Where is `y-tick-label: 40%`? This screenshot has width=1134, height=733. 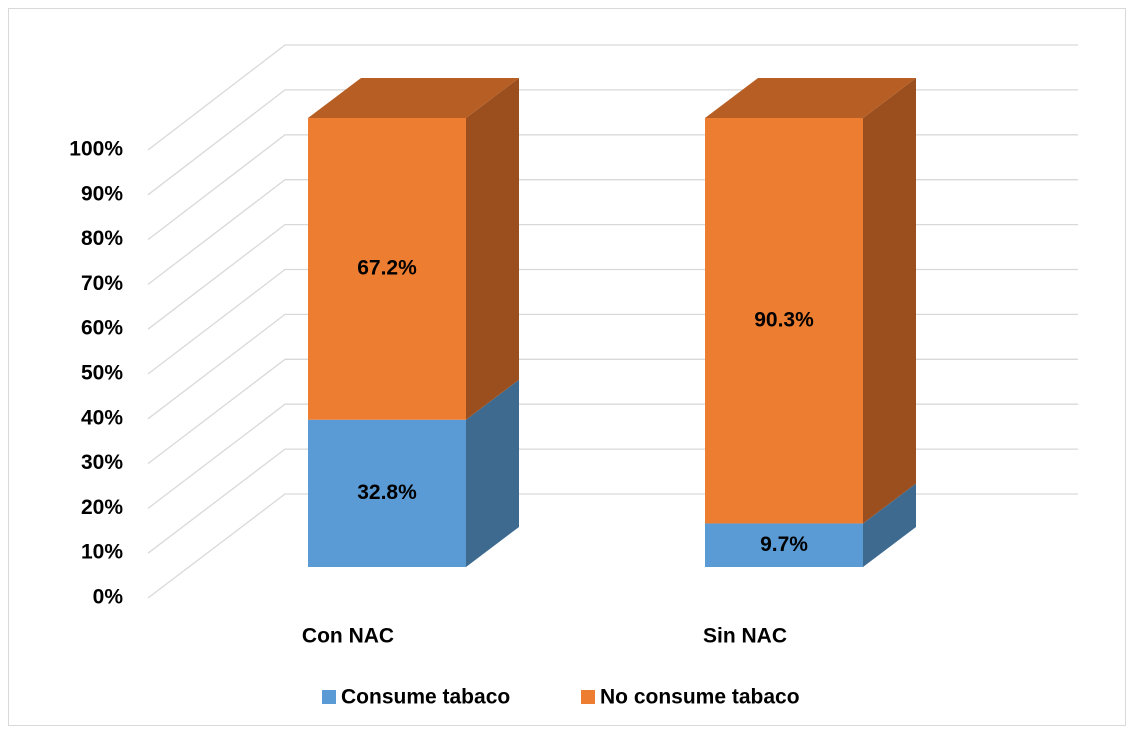 y-tick-label: 40% is located at coordinates (102, 417).